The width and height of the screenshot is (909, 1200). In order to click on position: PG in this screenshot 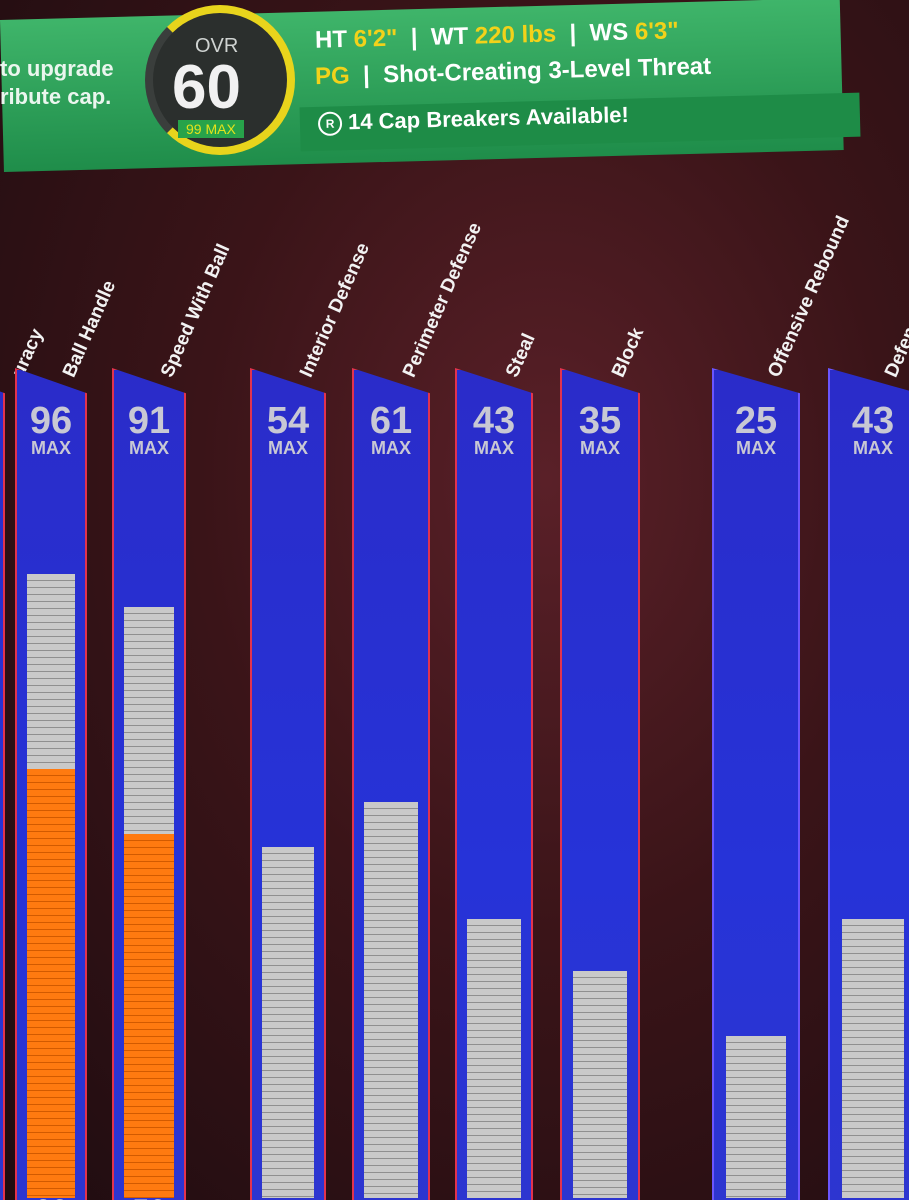, I will do `click(332, 76)`.